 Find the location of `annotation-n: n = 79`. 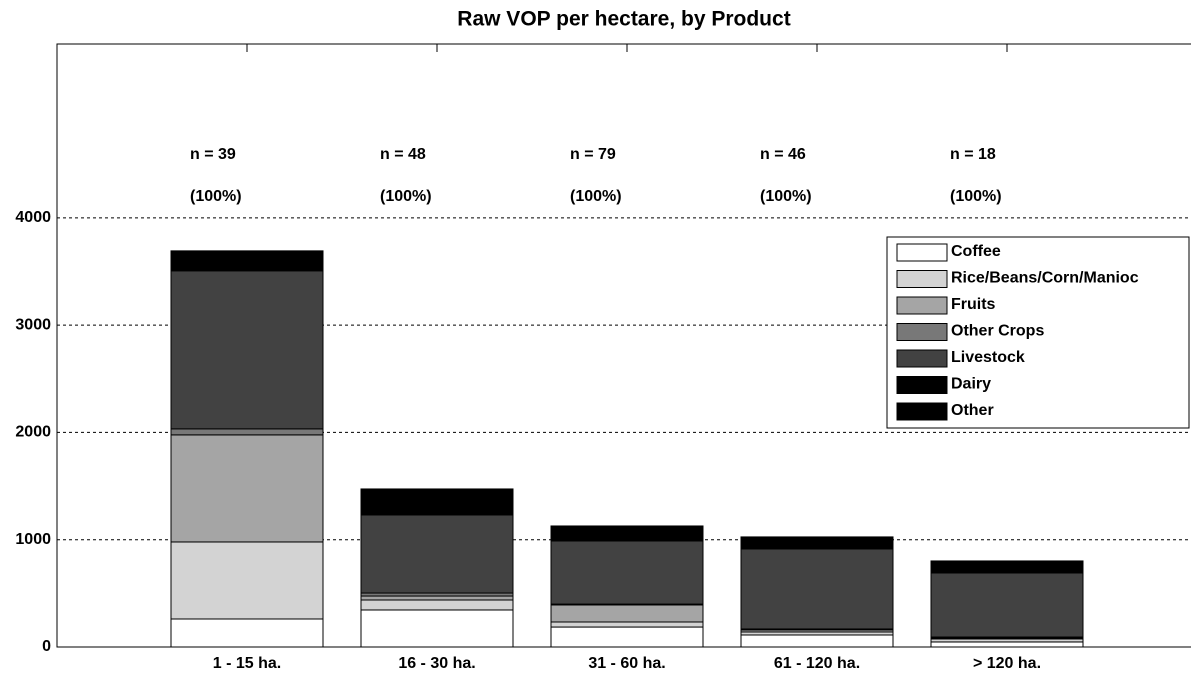

annotation-n: n = 79 is located at coordinates (593, 154).